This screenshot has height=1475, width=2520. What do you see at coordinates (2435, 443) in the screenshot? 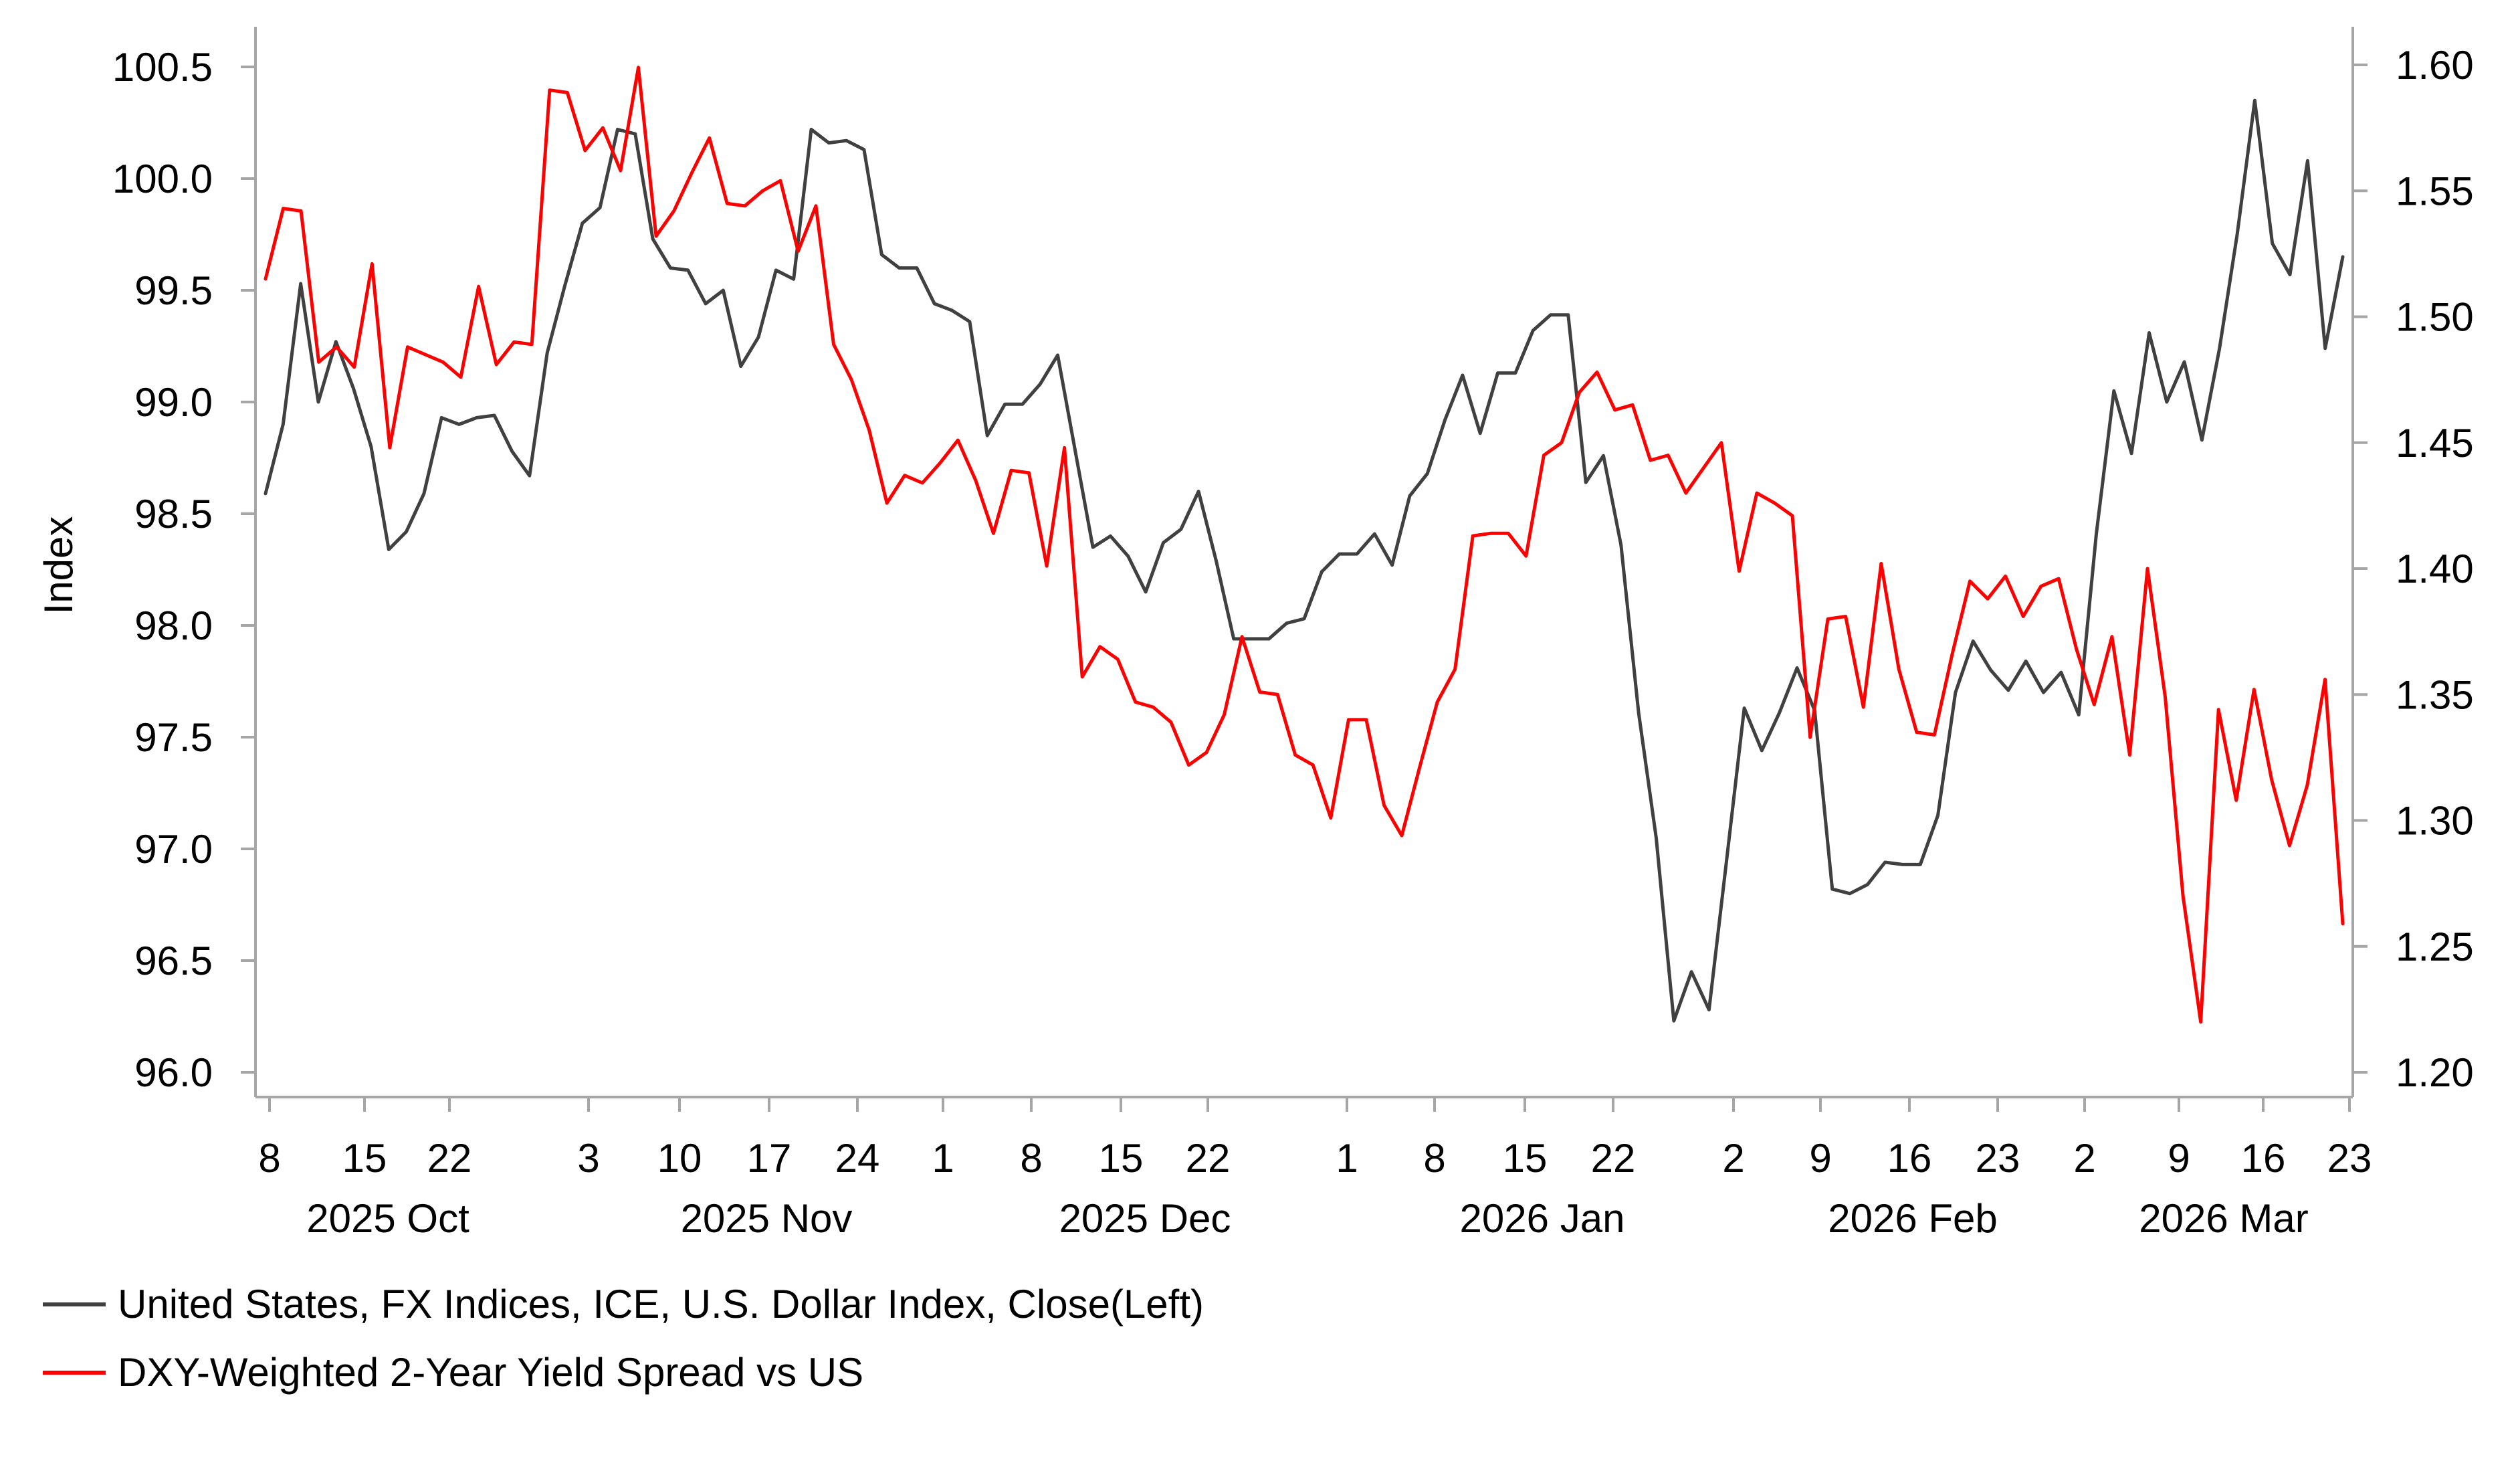
I see `right-tick-label: 1.45` at bounding box center [2435, 443].